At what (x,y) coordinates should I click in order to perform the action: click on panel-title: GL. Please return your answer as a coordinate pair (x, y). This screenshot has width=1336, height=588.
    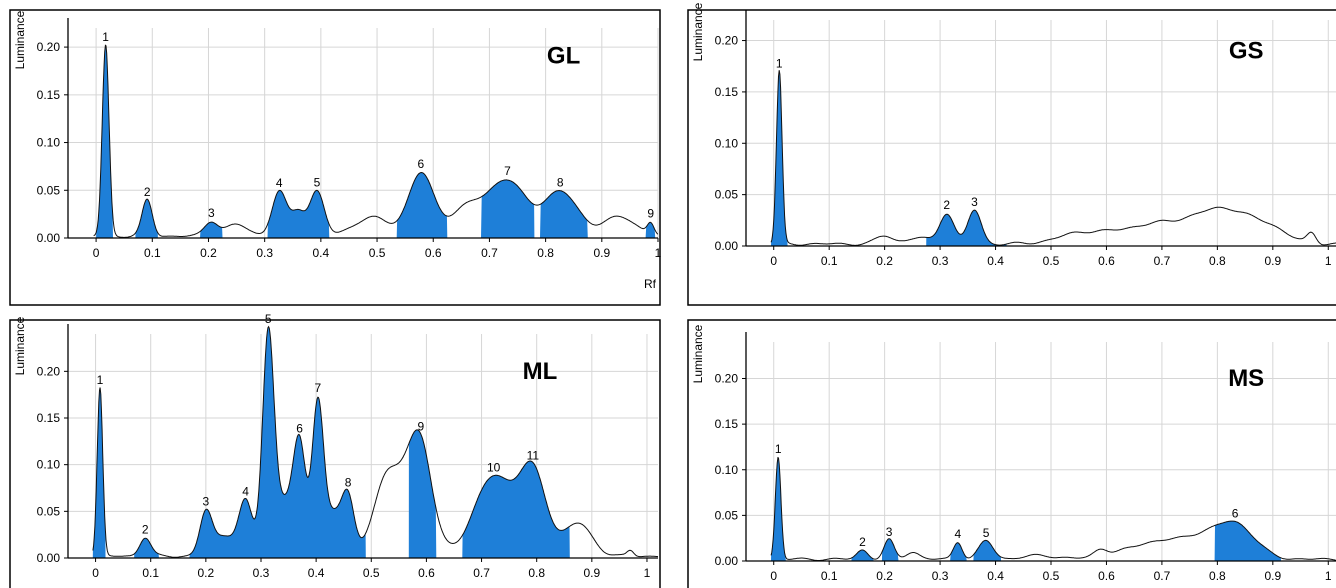
    Looking at the image, I should click on (563, 56).